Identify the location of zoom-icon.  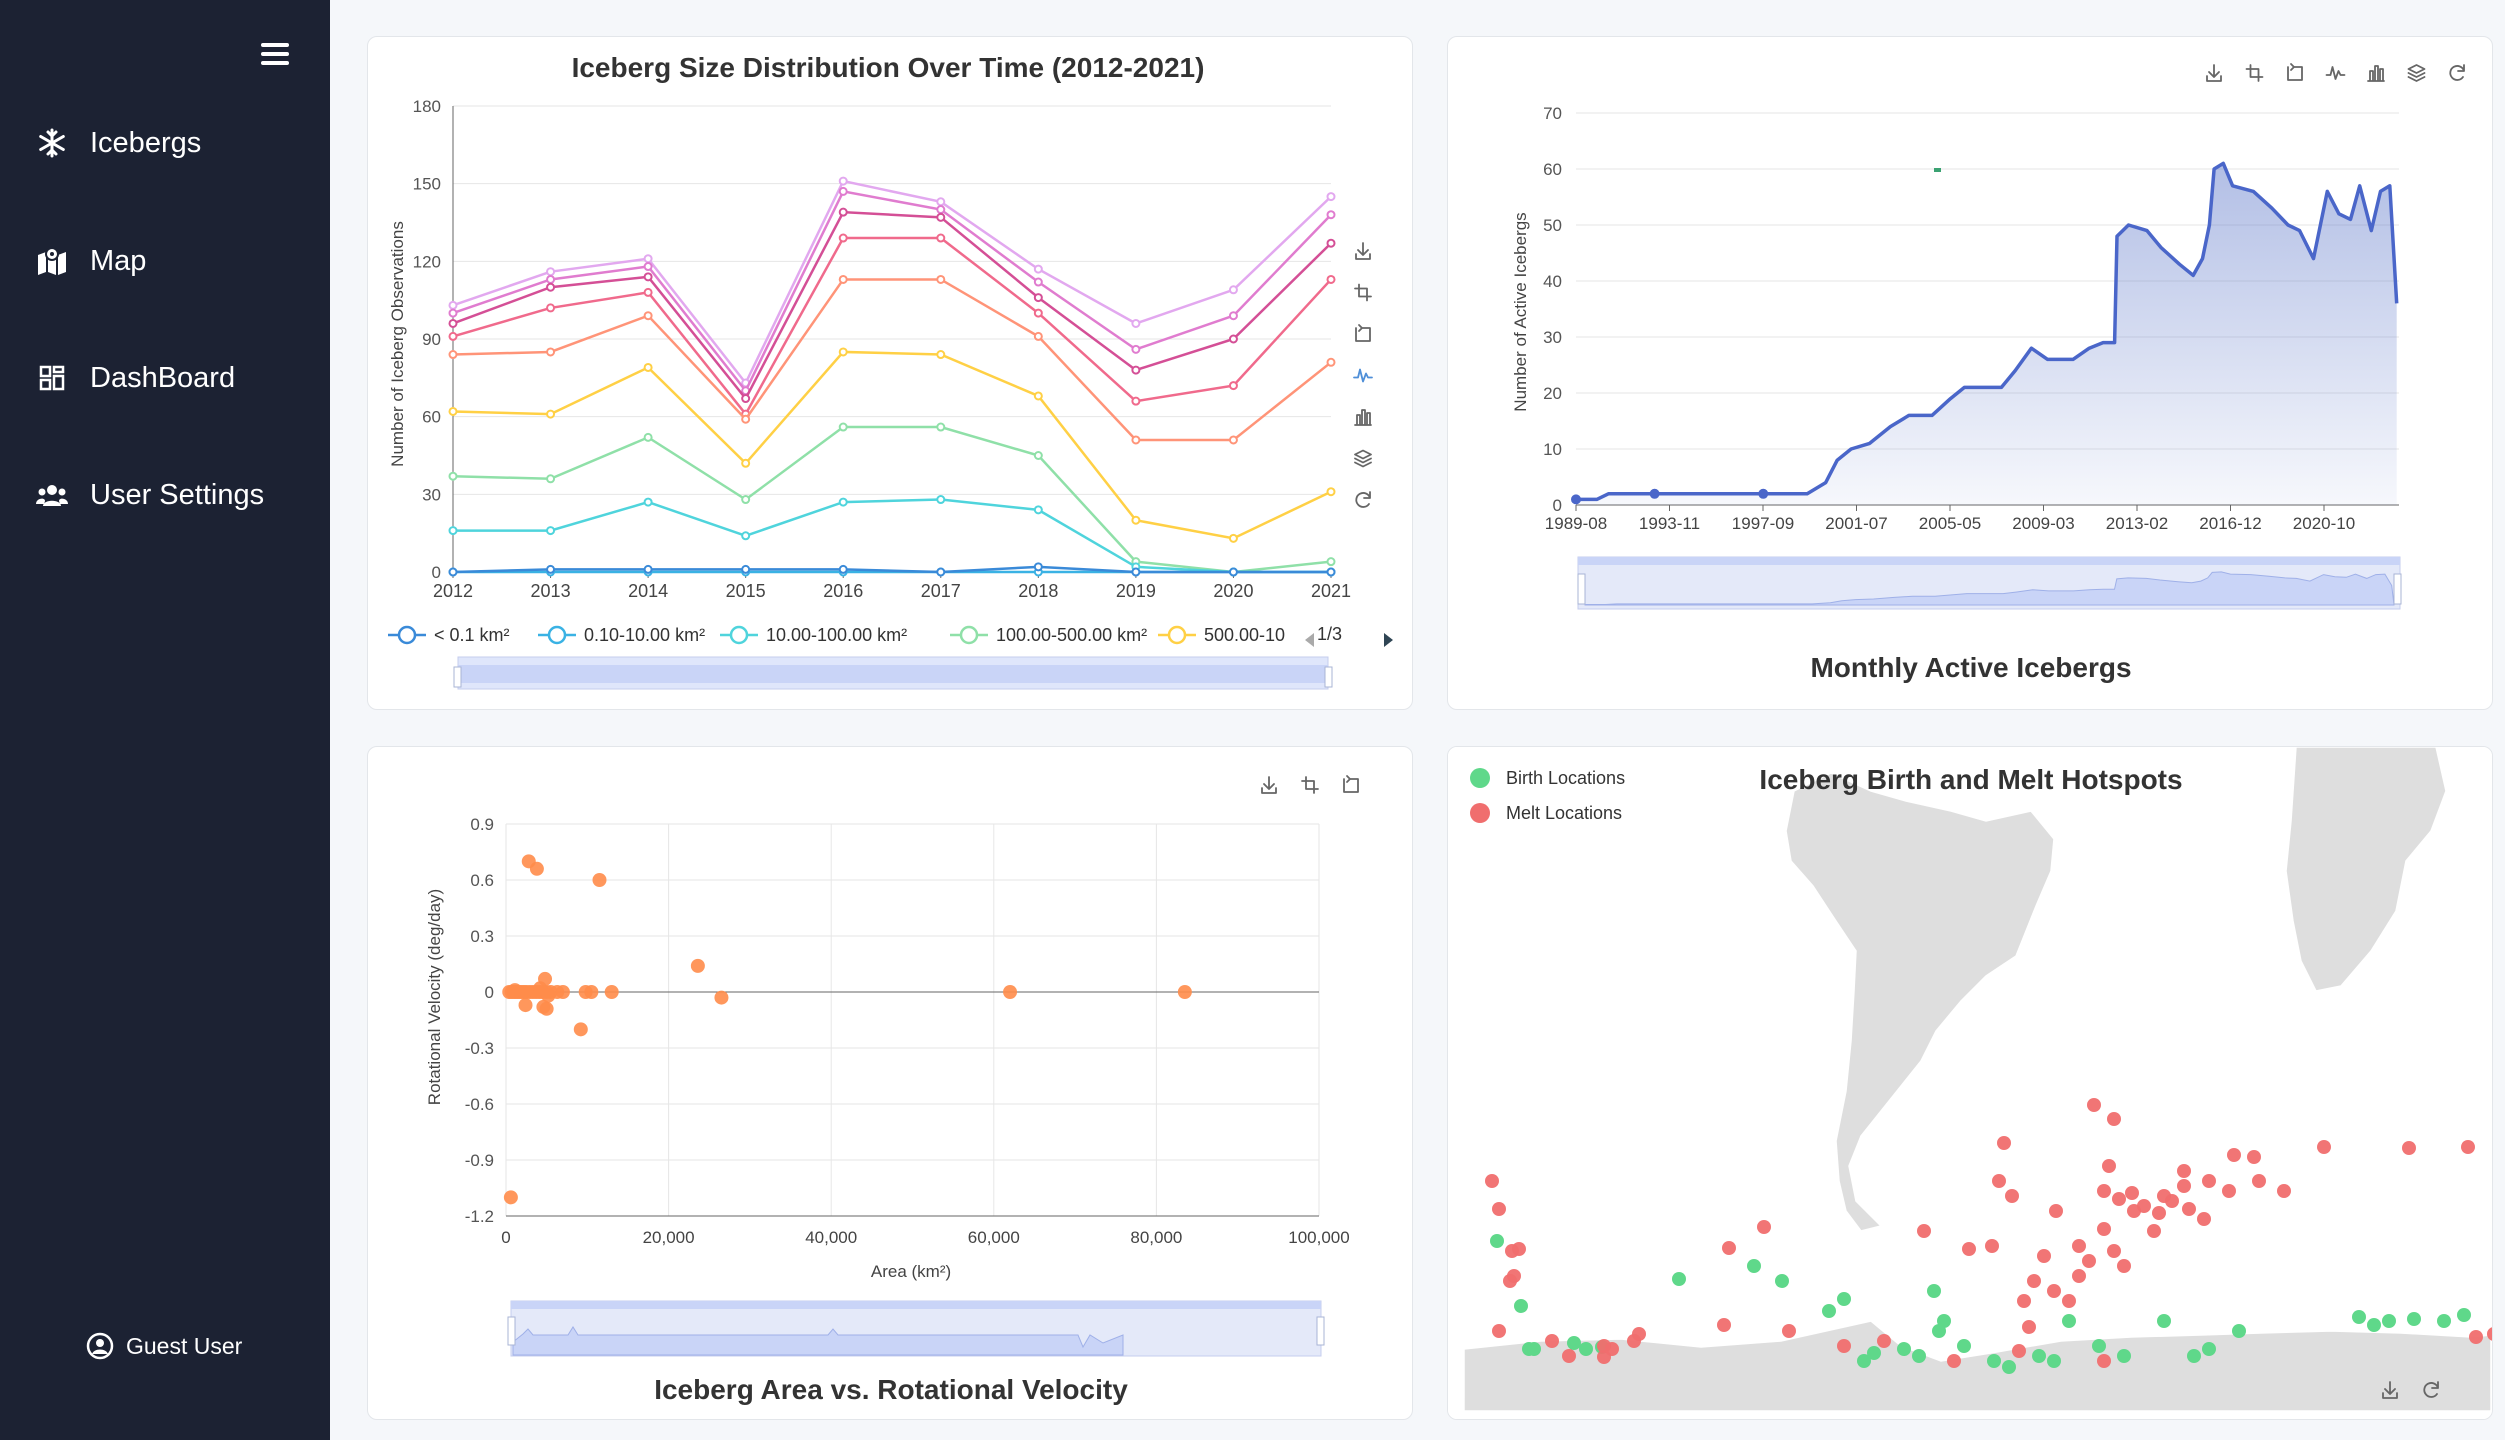
(1310, 785).